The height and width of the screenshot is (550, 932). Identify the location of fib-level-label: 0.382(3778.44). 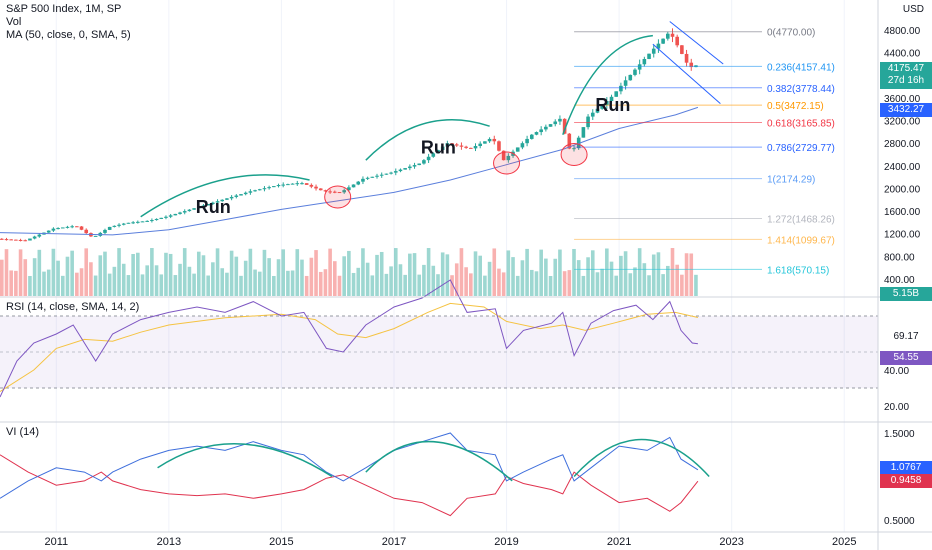
(801, 89).